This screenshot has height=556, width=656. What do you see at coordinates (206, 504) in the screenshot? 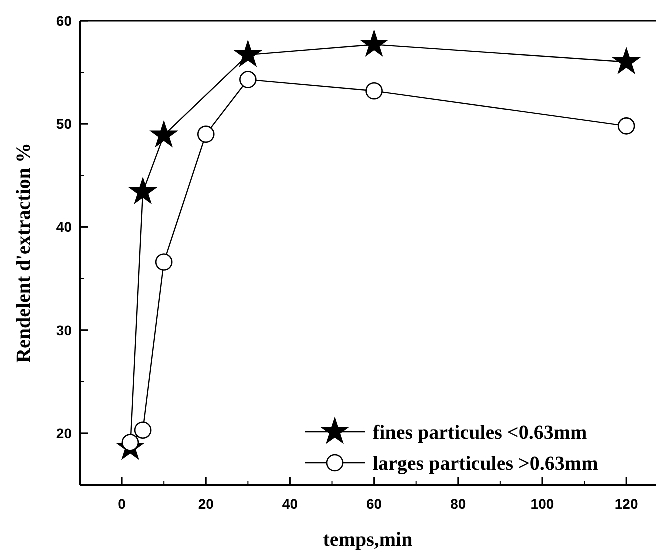
I see `x-tick-label: 20` at bounding box center [206, 504].